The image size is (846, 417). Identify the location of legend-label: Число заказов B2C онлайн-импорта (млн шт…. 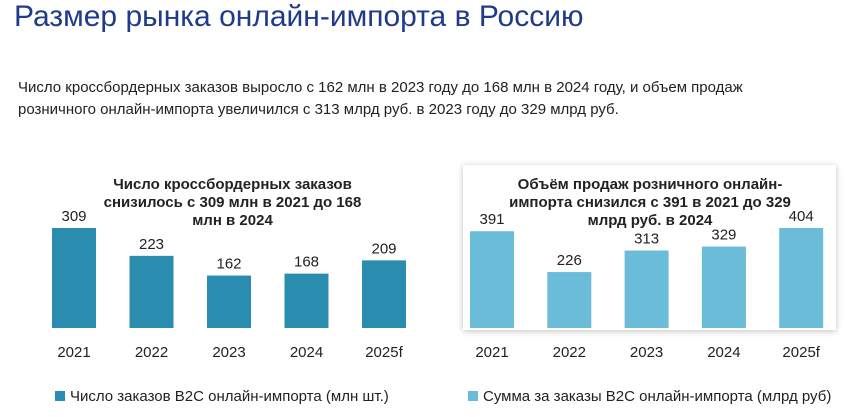
(229, 396).